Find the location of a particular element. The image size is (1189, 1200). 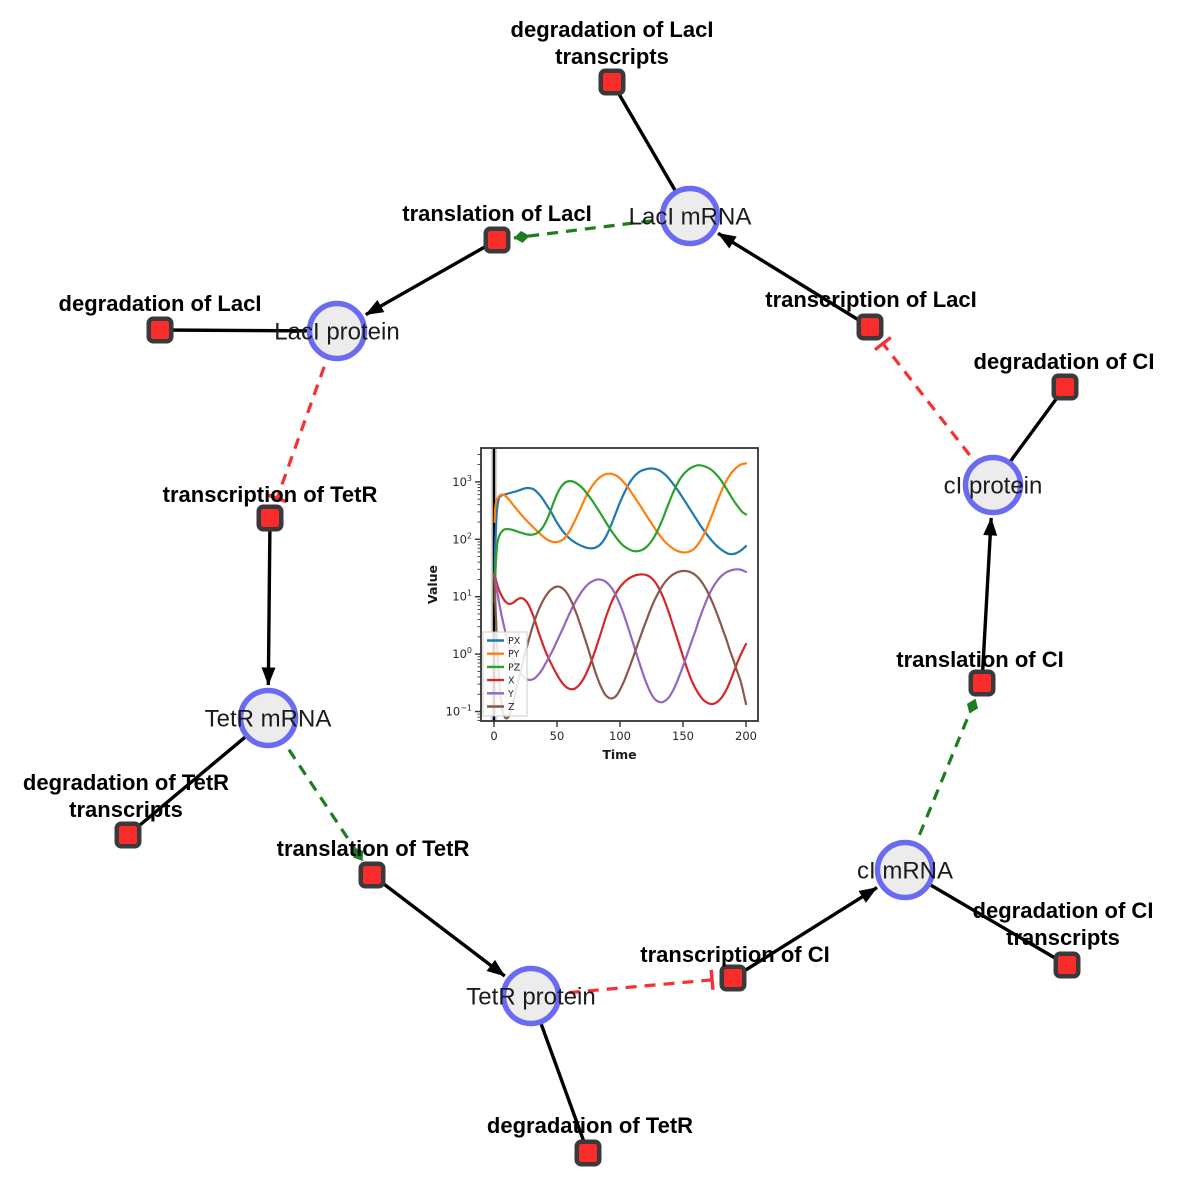

chart-series-PX is located at coordinates (620, 524).